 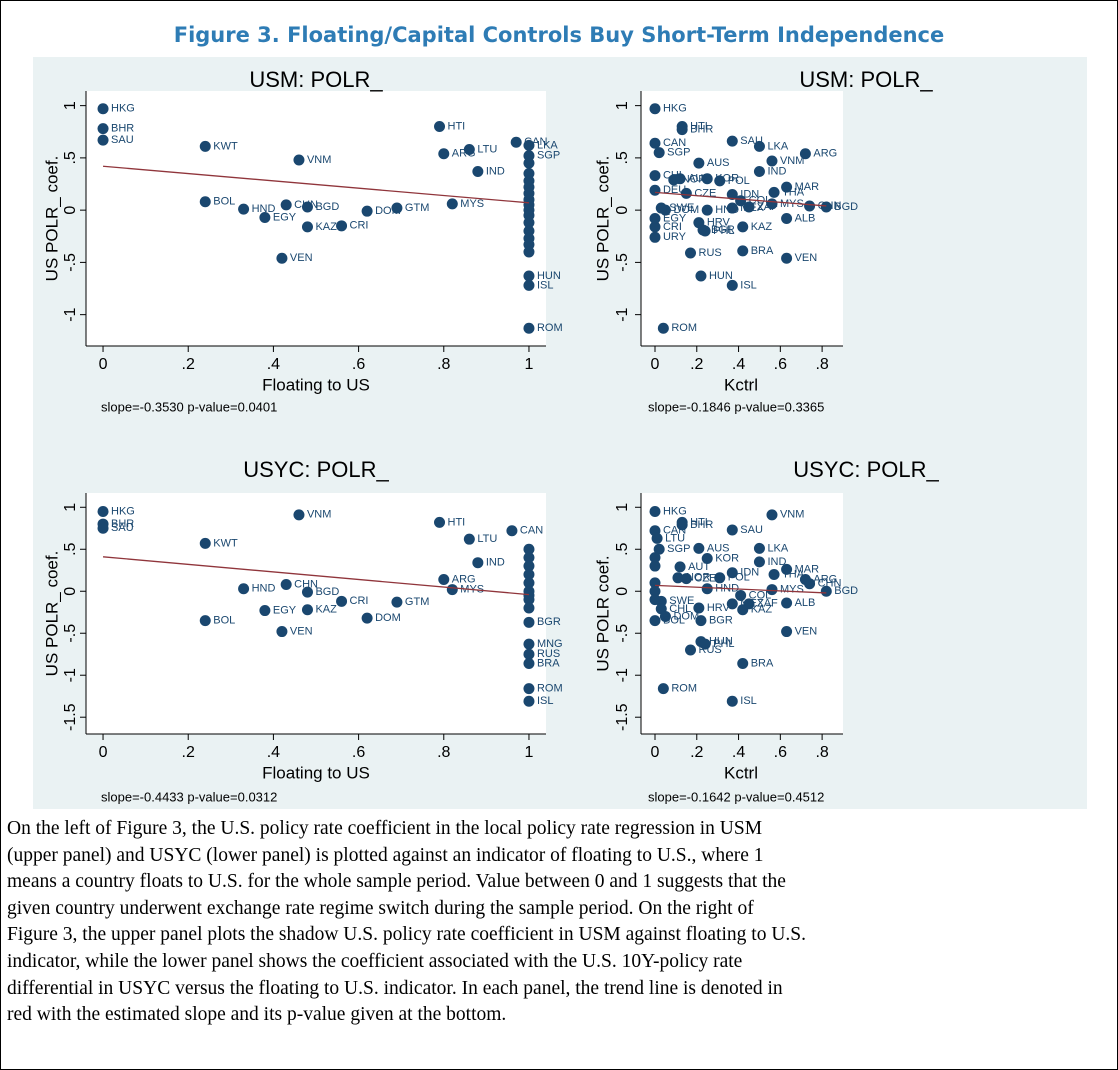 I want to click on x-tick-label: .4, so click(x=738, y=752).